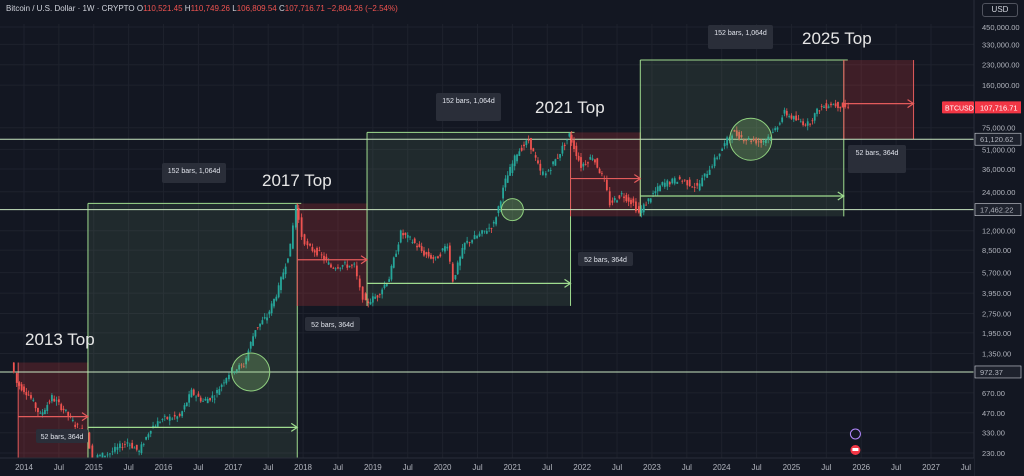 This screenshot has height=476, width=1024. Describe the element at coordinates (993, 393) in the screenshot. I see `price-tick-label: 670.00` at that location.